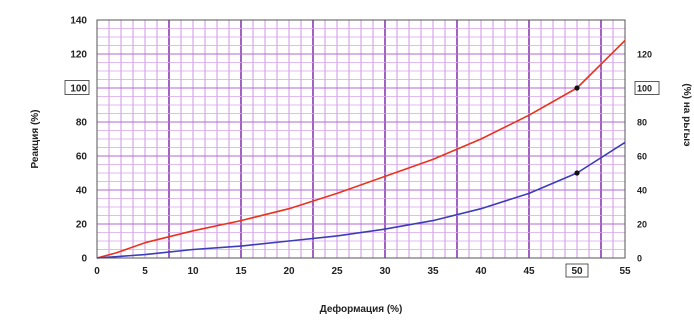 This screenshot has width=694, height=322. I want to click on y2-tick-label: 20, so click(642, 225).